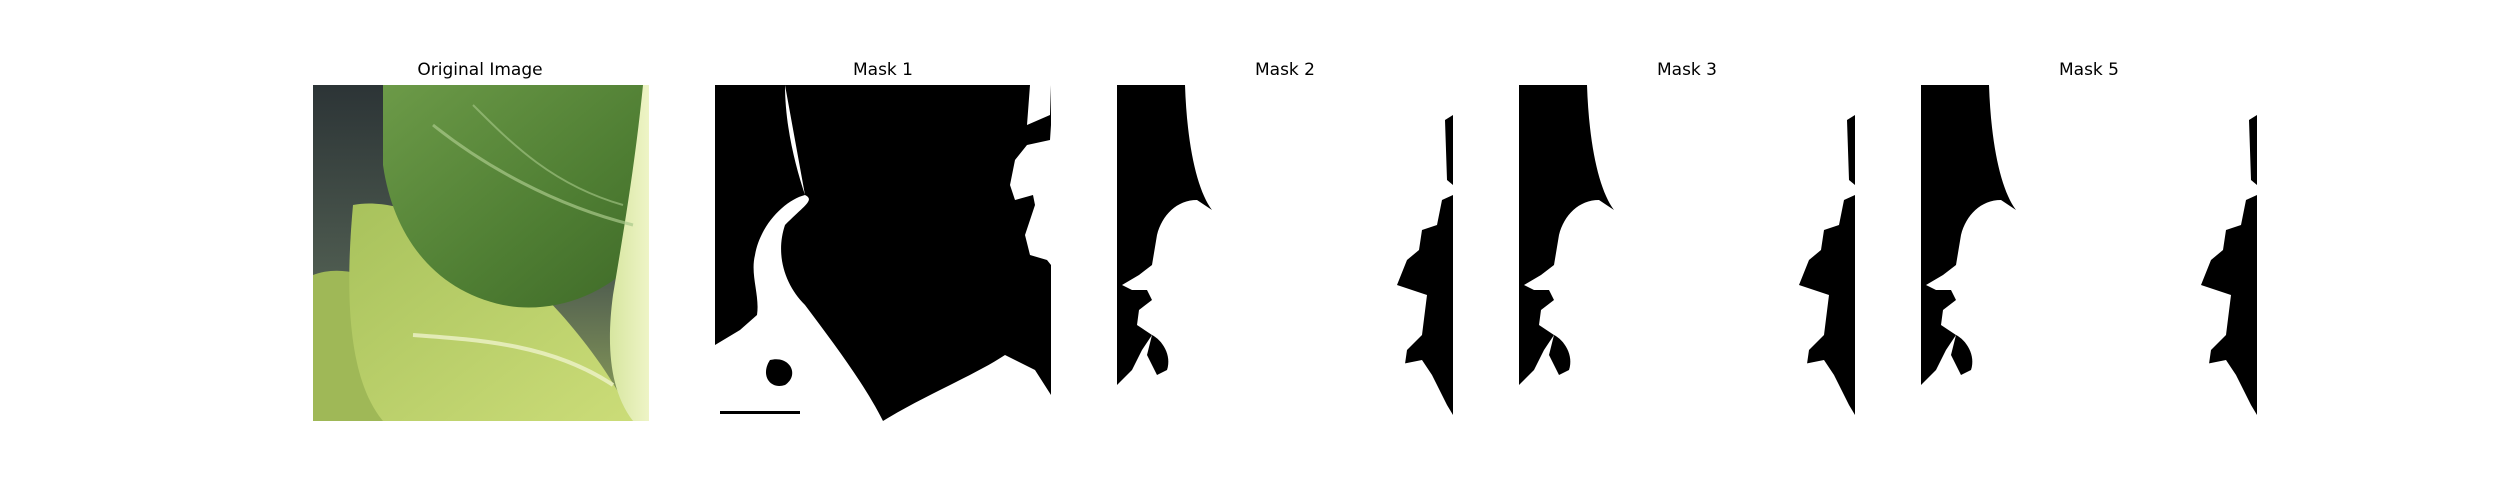  Describe the element at coordinates (2088, 70) in the screenshot. I see `panel-title-mask-5: Mask 5` at that location.